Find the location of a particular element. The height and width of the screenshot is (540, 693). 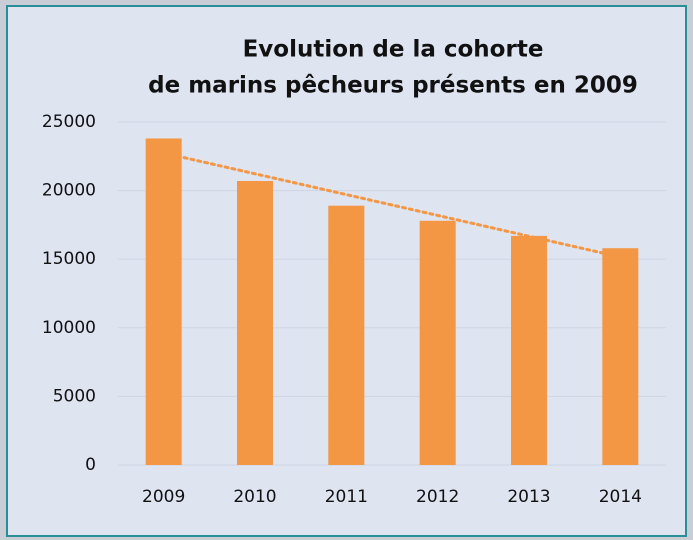

x-tick-label: 2012 is located at coordinates (437, 497).